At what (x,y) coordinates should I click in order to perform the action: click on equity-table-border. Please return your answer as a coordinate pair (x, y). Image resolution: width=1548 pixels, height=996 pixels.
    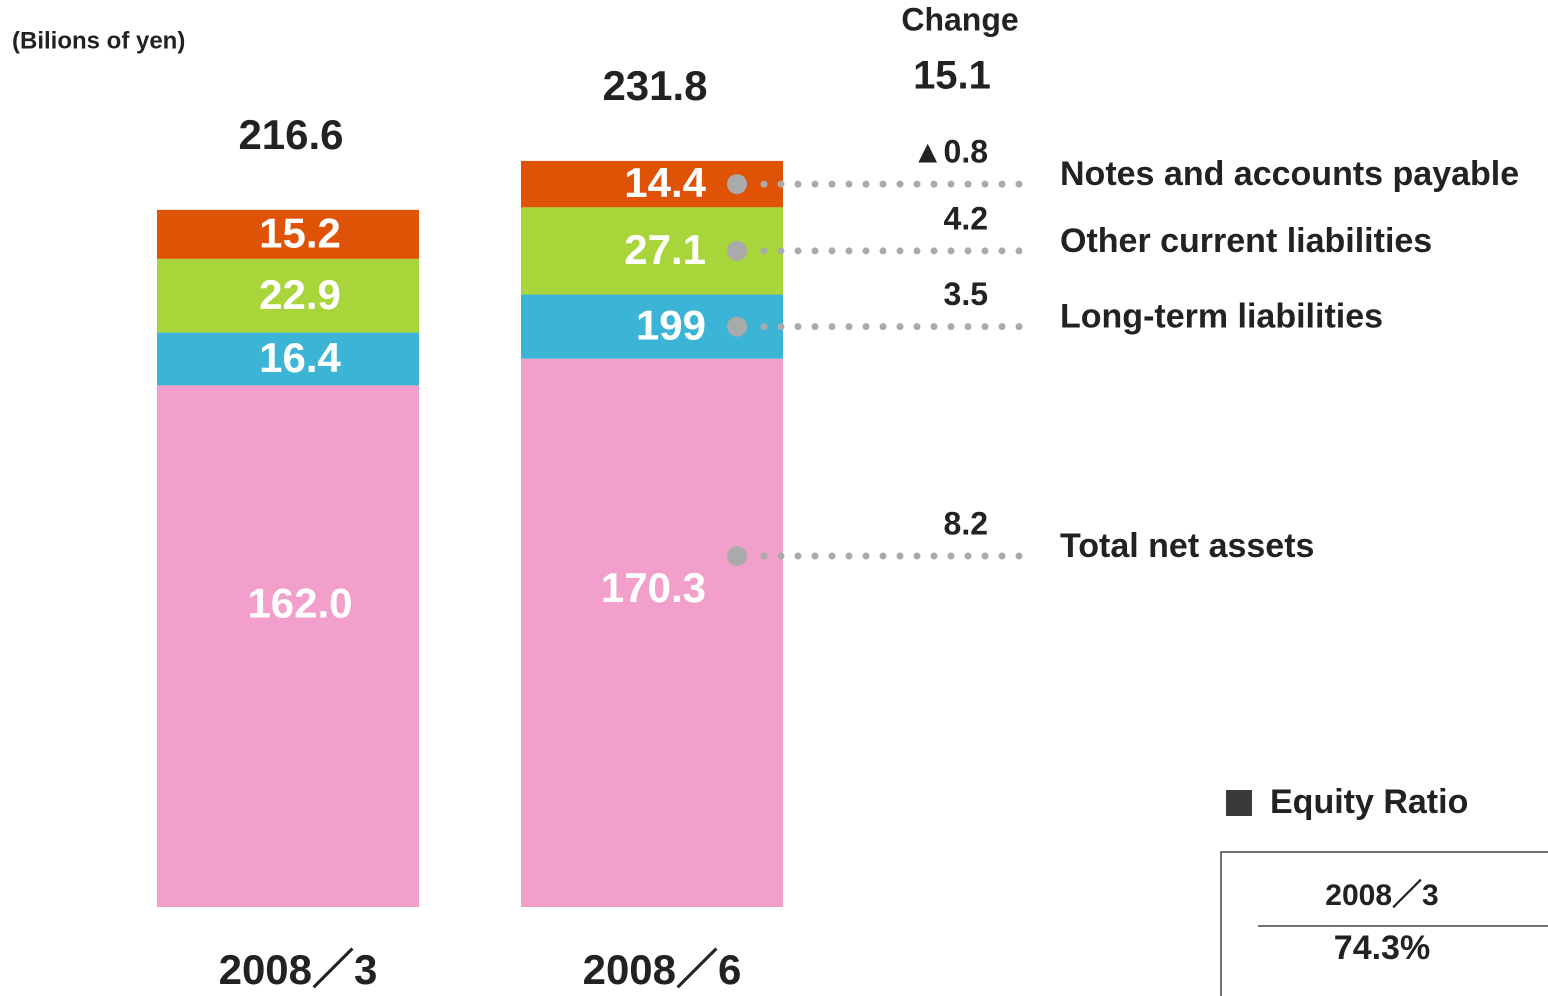
    Looking at the image, I should click on (1384, 923).